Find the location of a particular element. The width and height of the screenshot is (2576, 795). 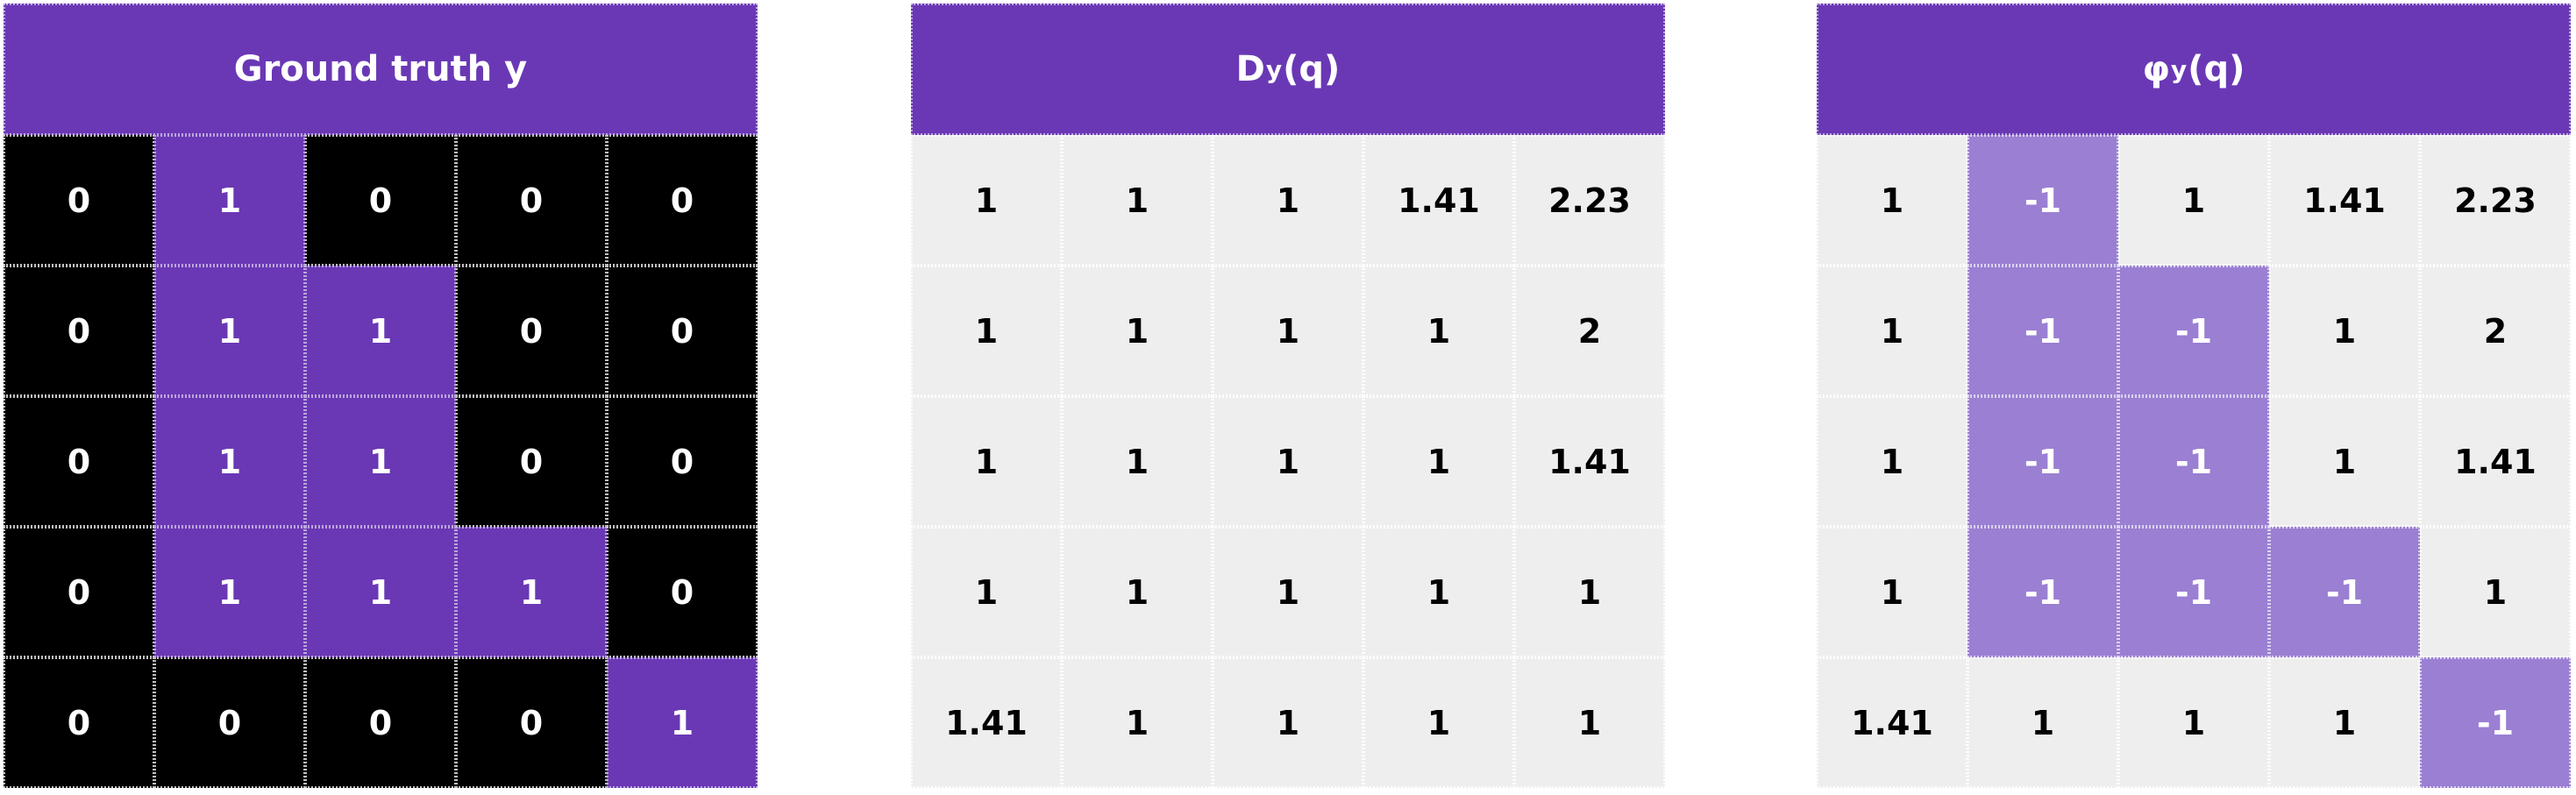

ground-truth-cell-r0-c4: 0 is located at coordinates (682, 200).